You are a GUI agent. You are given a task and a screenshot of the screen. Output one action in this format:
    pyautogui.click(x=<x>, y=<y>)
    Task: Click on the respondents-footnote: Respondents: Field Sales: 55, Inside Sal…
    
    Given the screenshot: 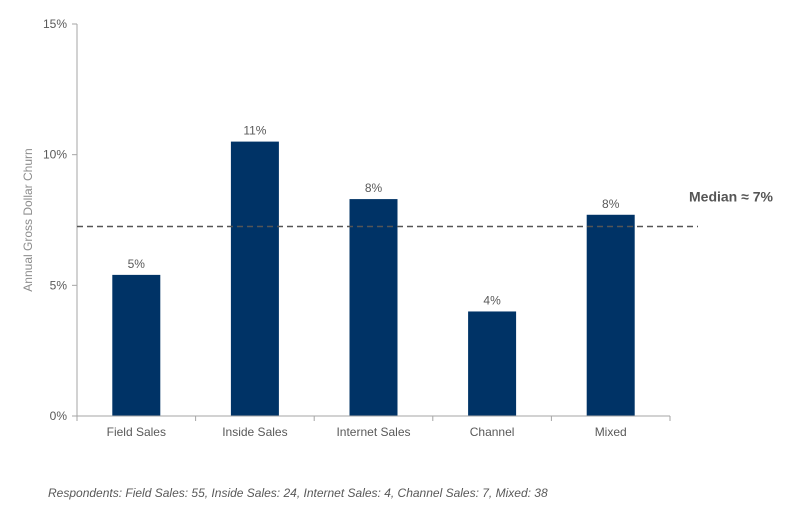 What is the action you would take?
    pyautogui.click(x=298, y=493)
    